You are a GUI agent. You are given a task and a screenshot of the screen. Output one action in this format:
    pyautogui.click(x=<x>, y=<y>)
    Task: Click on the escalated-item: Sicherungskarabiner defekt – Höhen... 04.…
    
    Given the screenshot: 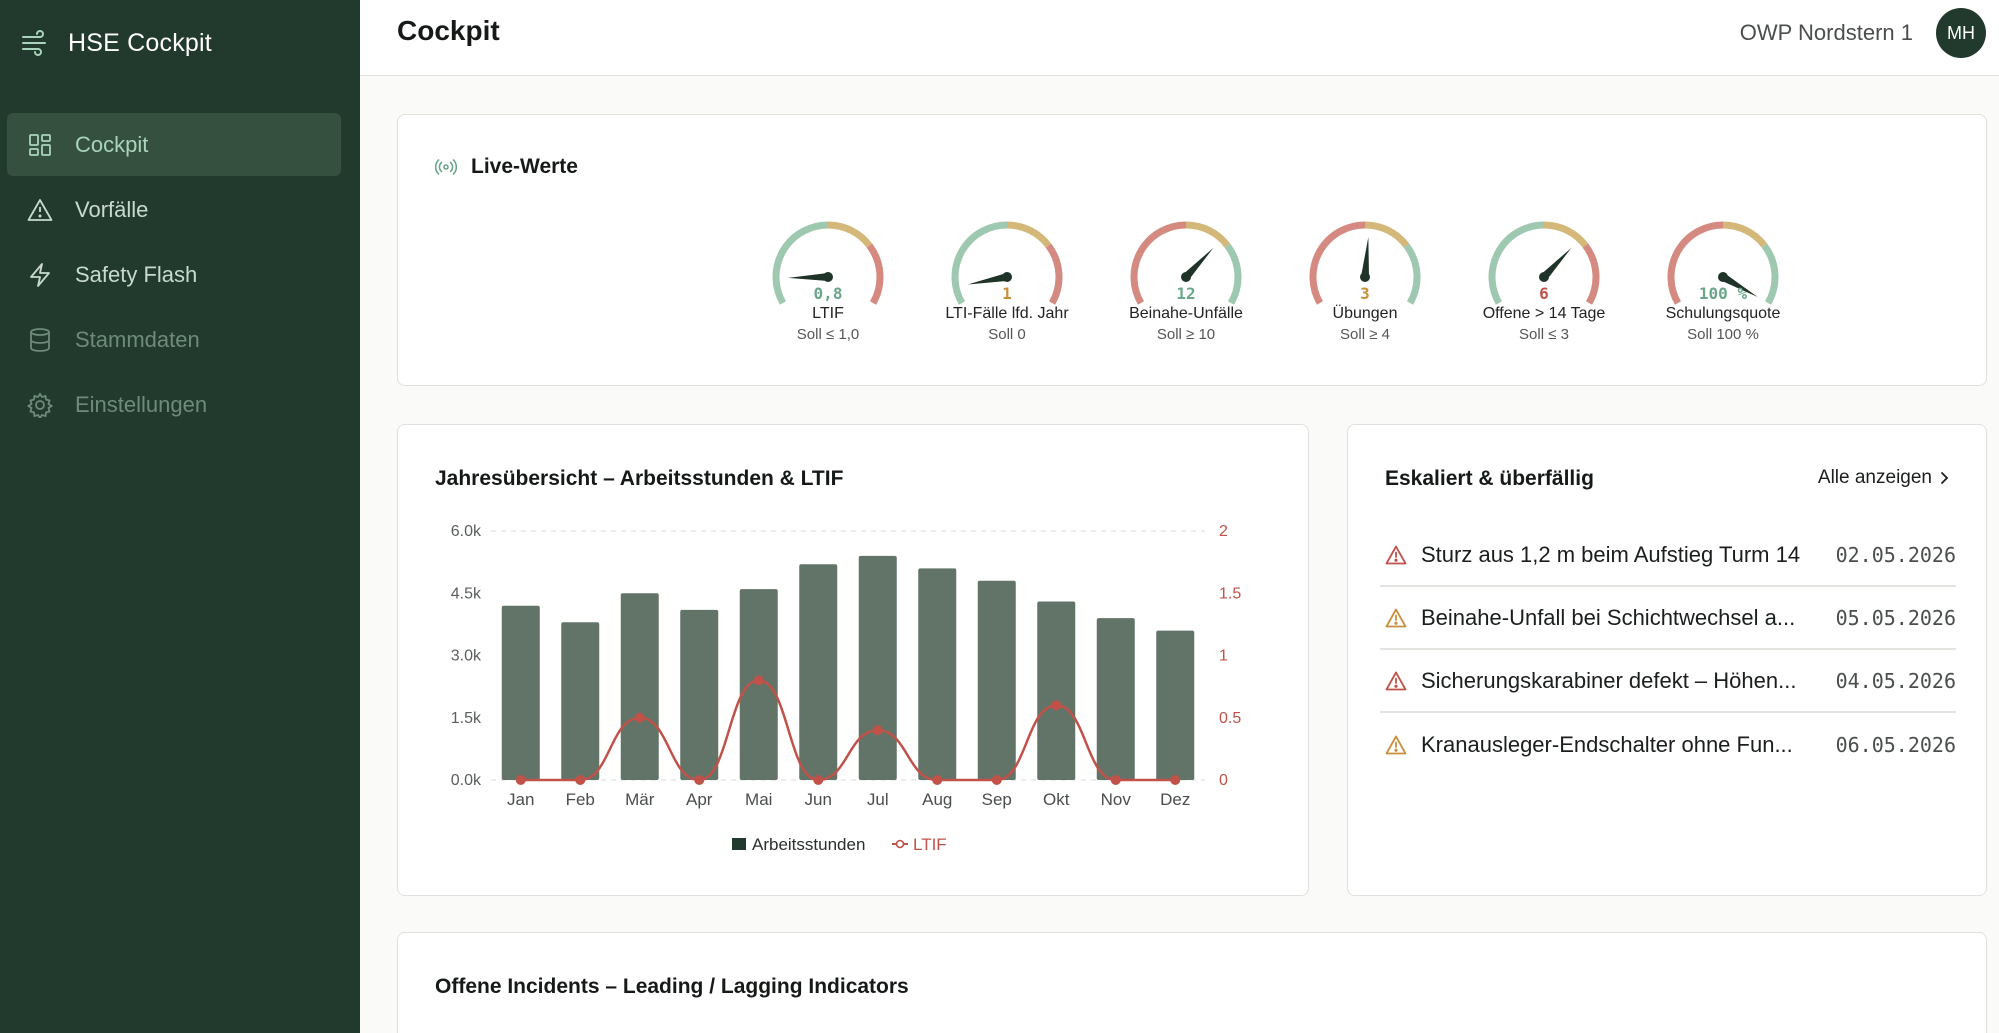 What is the action you would take?
    pyautogui.click(x=1668, y=681)
    